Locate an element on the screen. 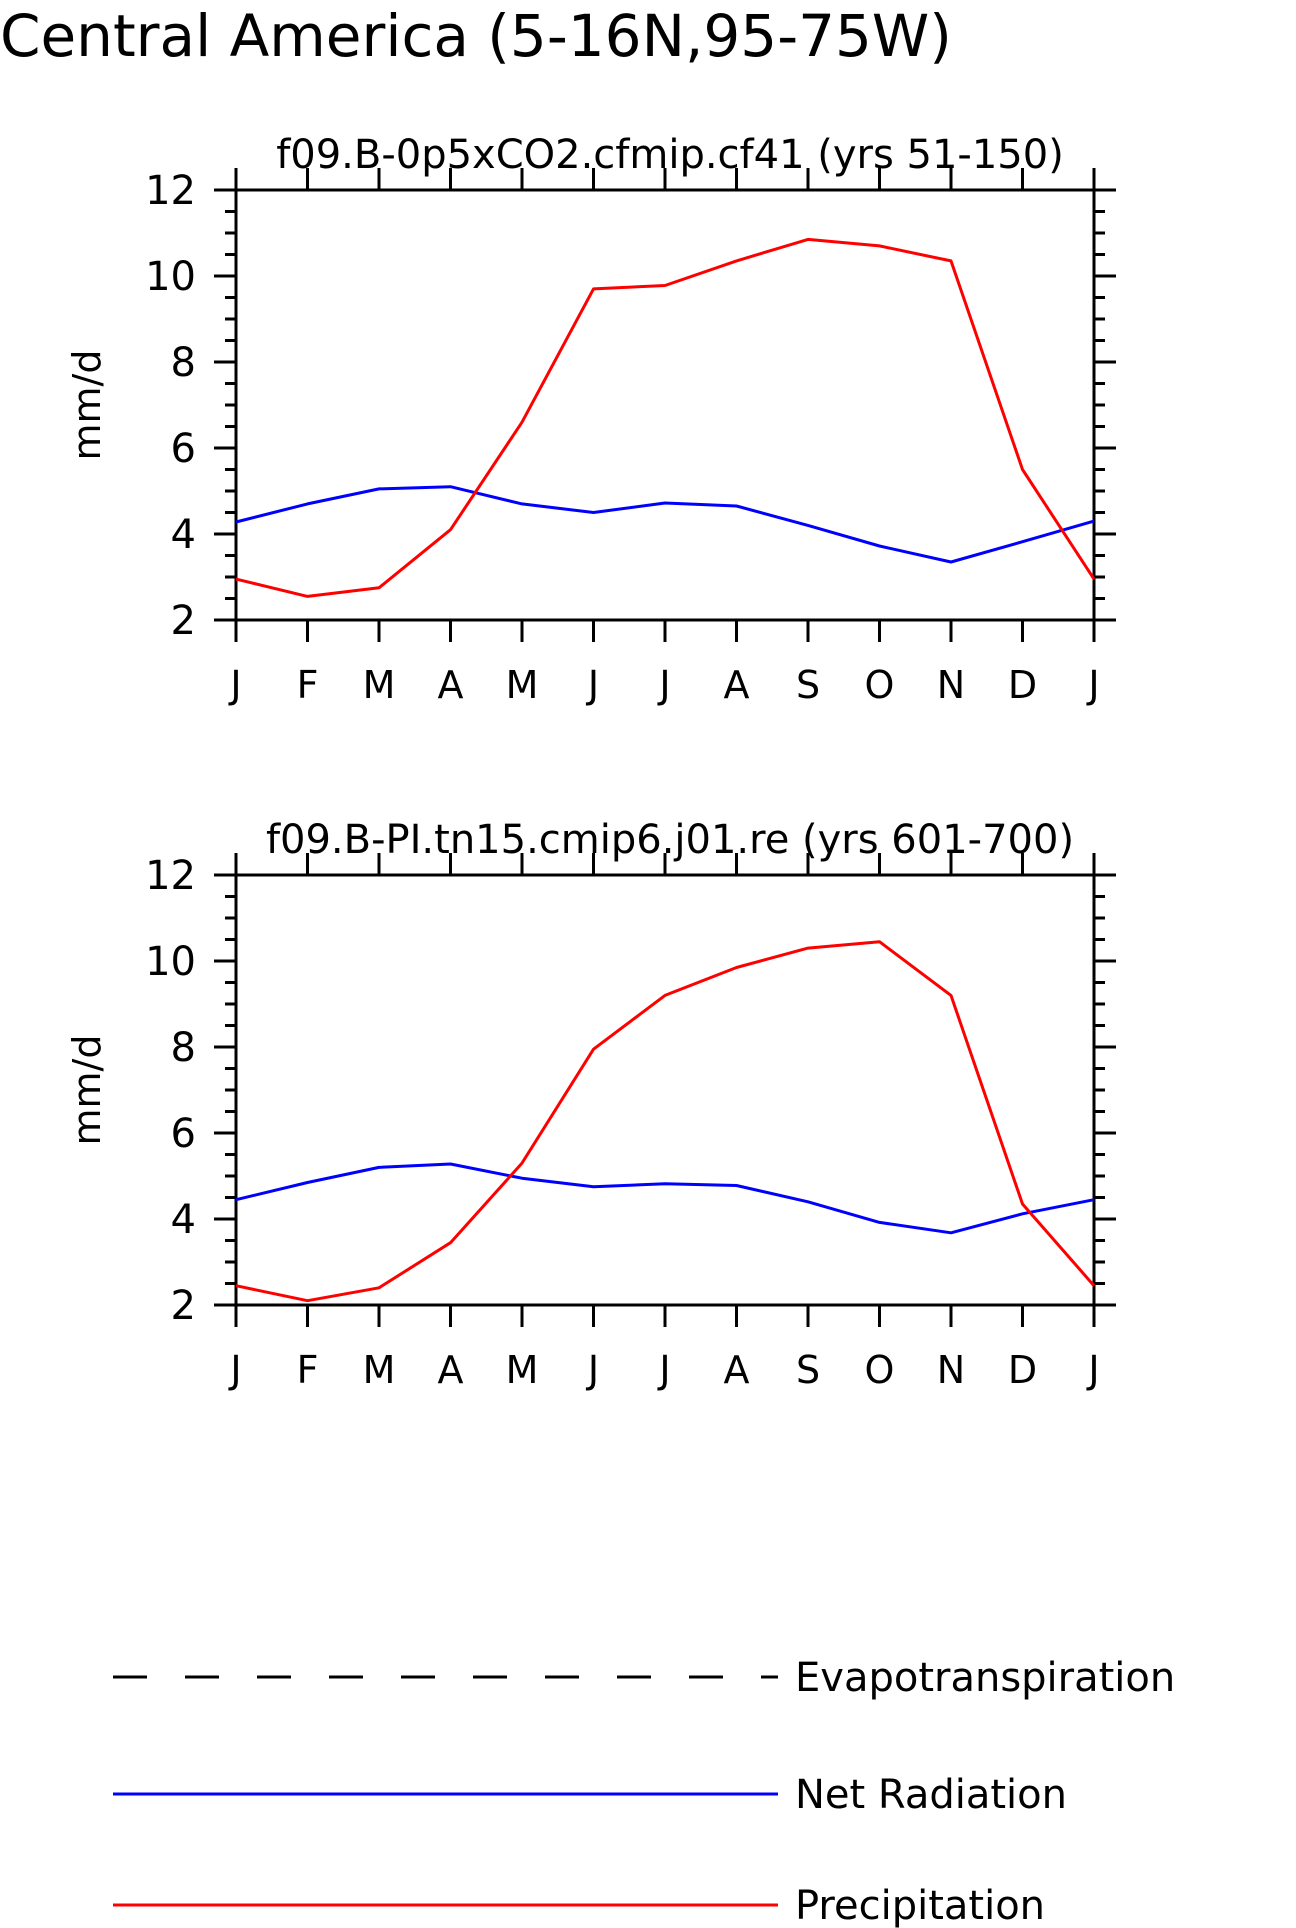 The image size is (1296, 1928). main-title: Central America (5-16N,95-75W) is located at coordinates (476, 36).